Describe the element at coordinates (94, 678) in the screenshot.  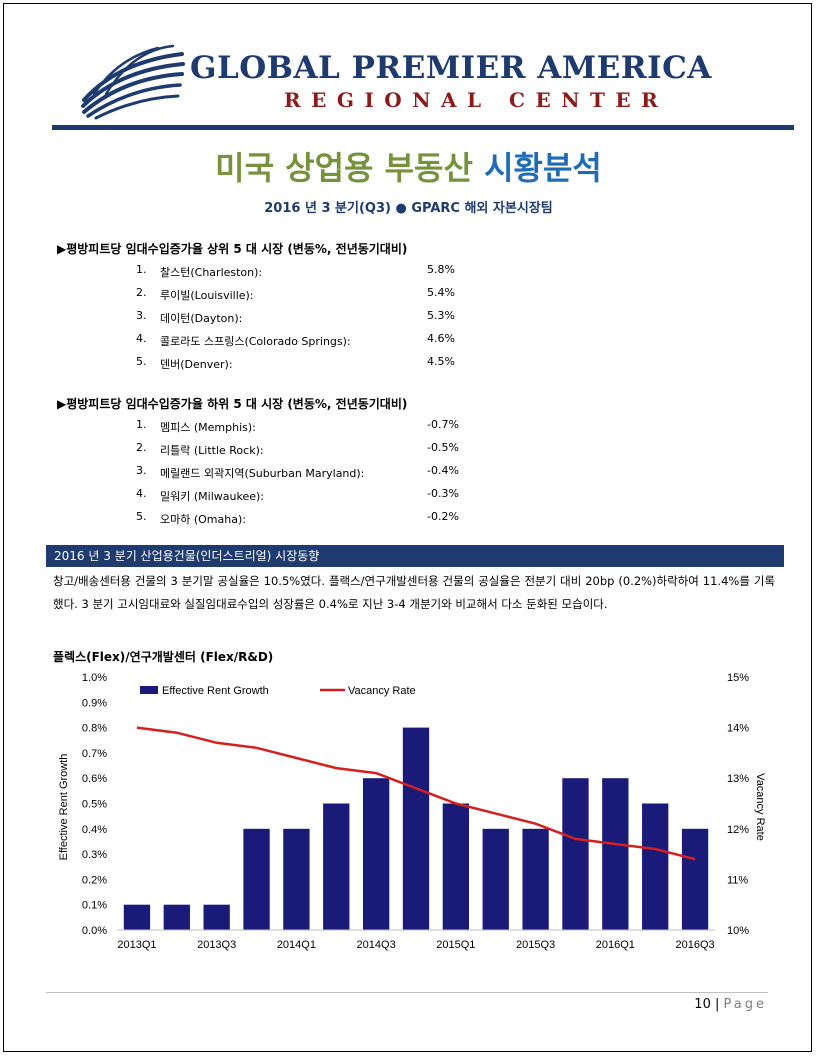
I see `y-tick-label: 1.0%` at that location.